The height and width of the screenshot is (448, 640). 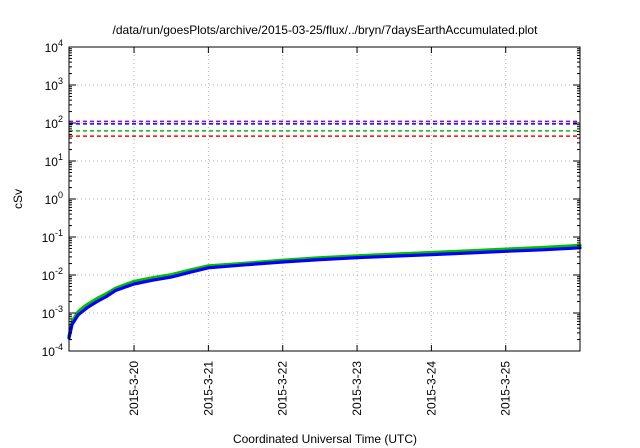 I want to click on y-tick-label: 10⁻², so click(x=52, y=274).